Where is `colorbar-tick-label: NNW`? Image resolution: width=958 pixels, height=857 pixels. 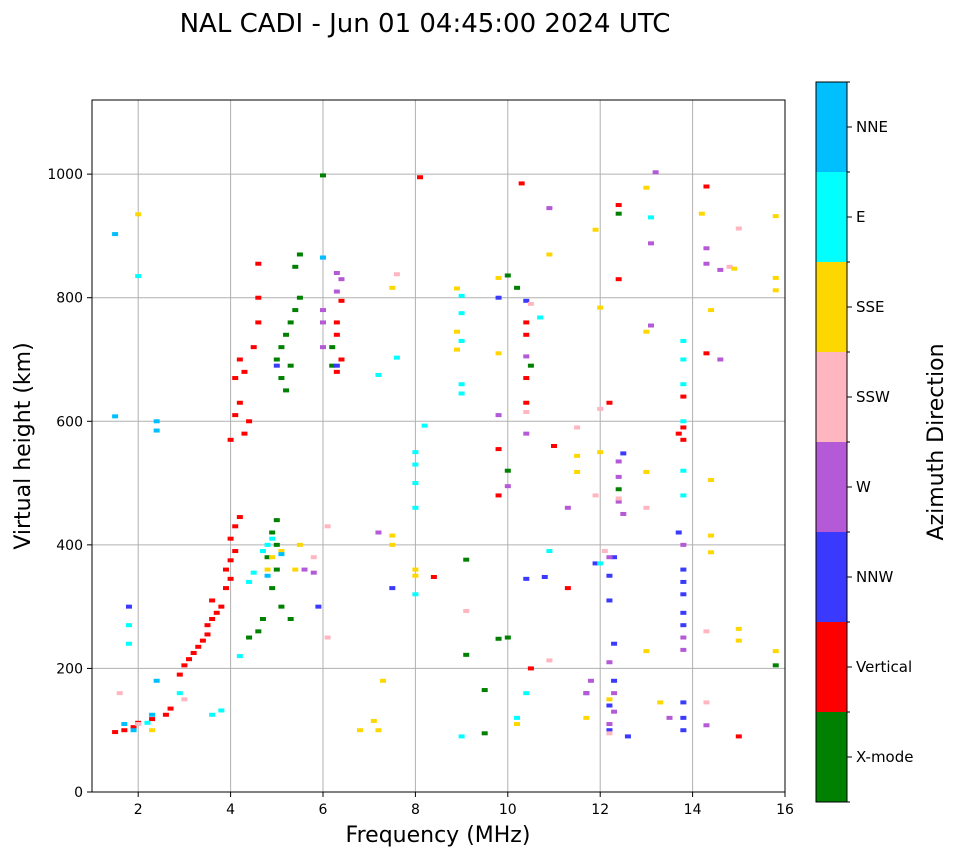
colorbar-tick-label: NNW is located at coordinates (874, 577).